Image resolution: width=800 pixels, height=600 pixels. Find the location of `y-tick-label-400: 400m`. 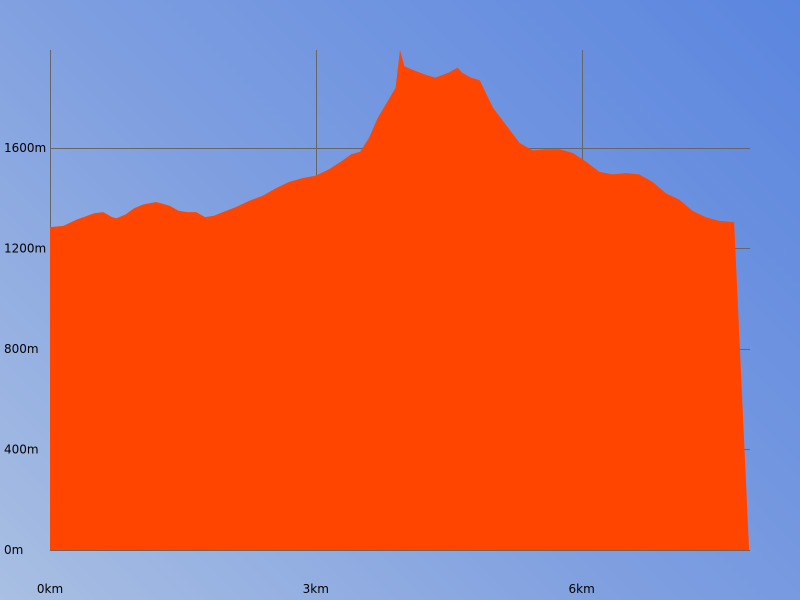

y-tick-label-400: 400m is located at coordinates (21, 449).